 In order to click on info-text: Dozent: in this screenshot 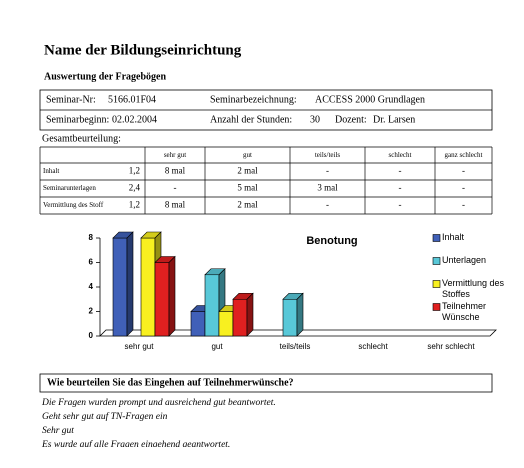, I will do `click(351, 119)`.